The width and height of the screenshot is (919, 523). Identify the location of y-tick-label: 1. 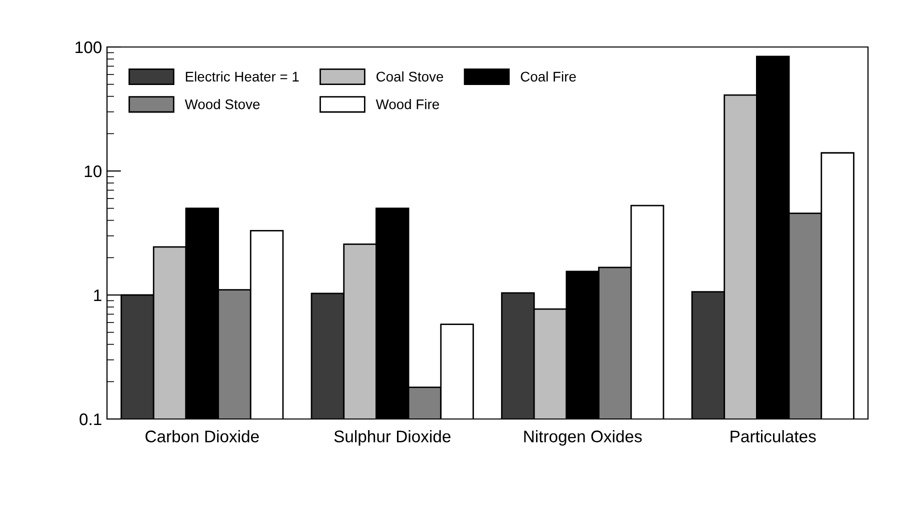
(98, 296).